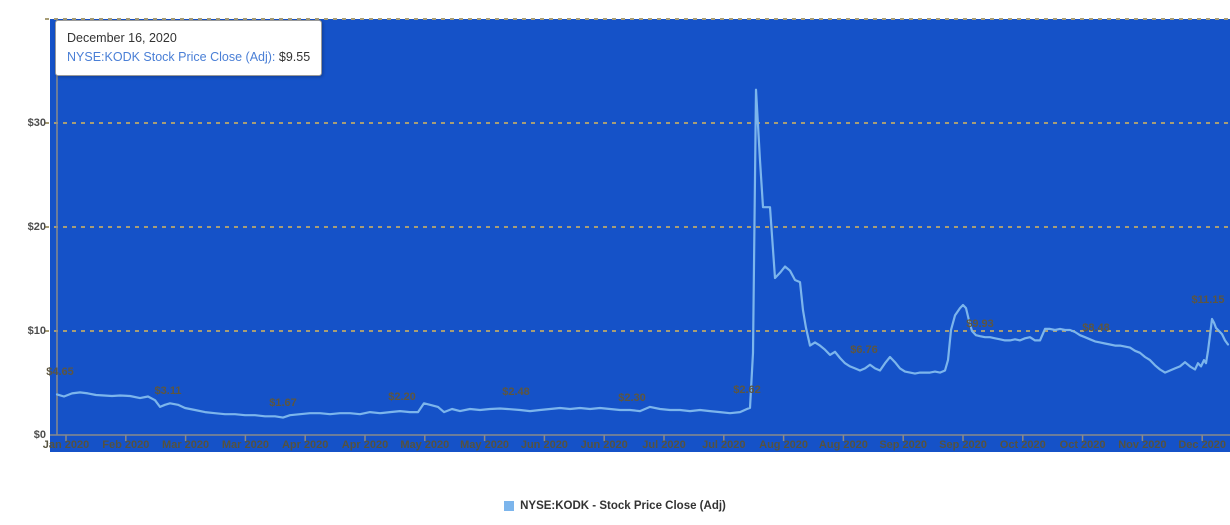 The width and height of the screenshot is (1230, 525). I want to click on legend-swatch-icon, so click(509, 506).